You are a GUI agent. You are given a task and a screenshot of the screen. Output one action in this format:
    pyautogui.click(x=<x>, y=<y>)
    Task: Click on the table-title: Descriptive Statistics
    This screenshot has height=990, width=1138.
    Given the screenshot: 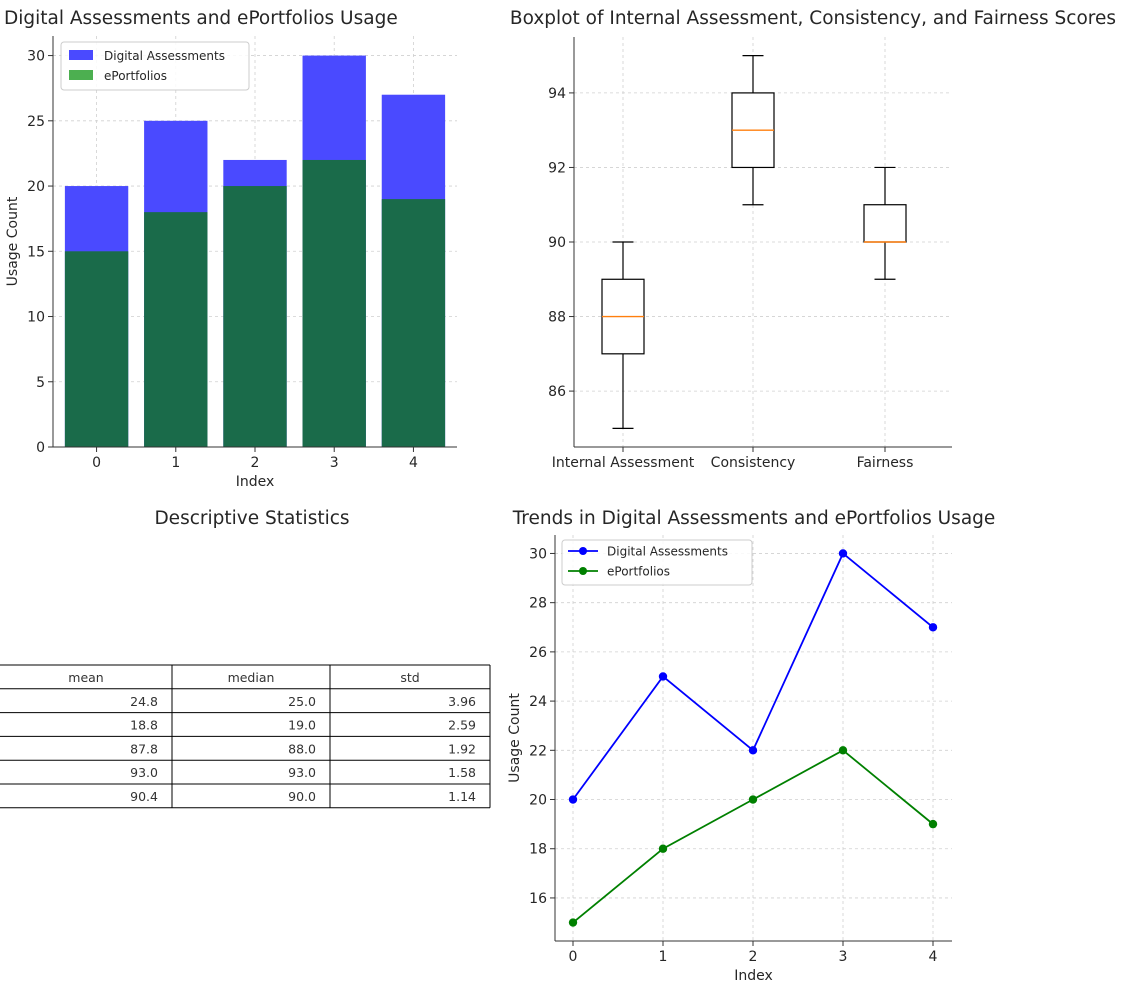 What is the action you would take?
    pyautogui.click(x=251, y=518)
    